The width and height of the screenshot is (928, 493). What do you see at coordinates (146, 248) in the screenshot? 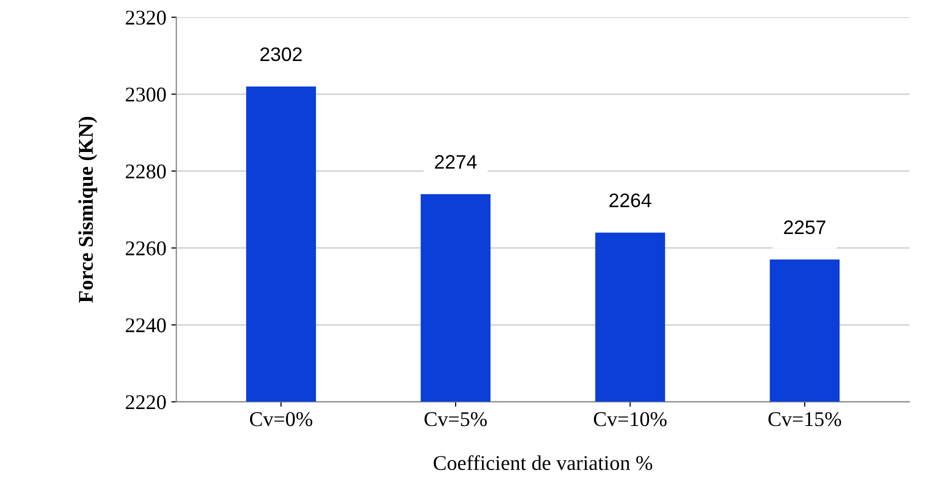
I see `y-tick-label: 2260` at bounding box center [146, 248].